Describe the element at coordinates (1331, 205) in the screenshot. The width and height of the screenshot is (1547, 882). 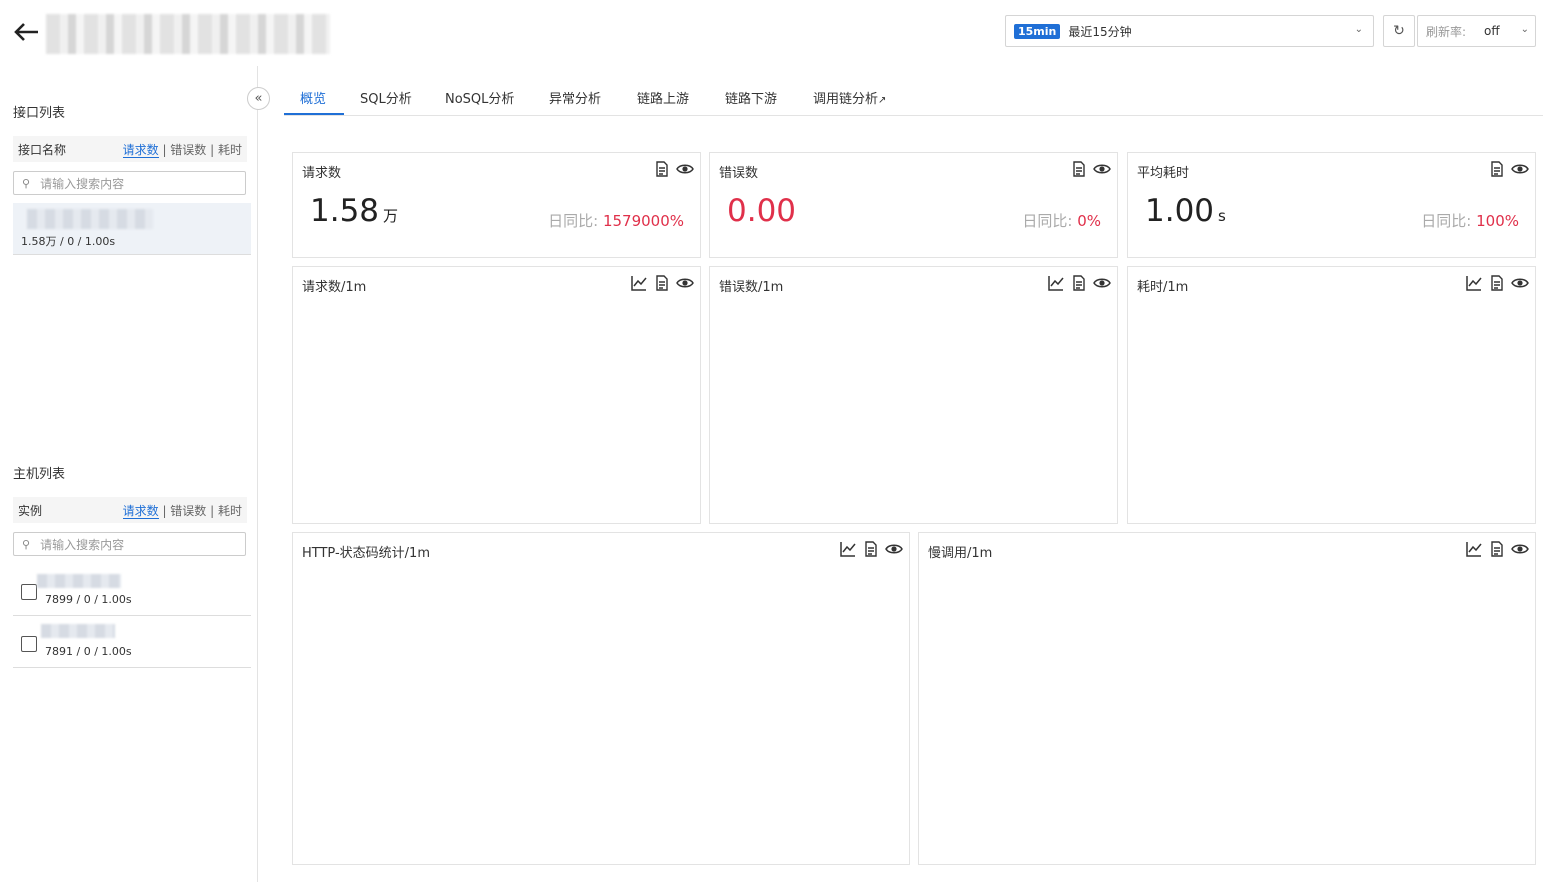
I see `stat-card-latency: 平均耗时 1.00 s 日同比: 100%` at that location.